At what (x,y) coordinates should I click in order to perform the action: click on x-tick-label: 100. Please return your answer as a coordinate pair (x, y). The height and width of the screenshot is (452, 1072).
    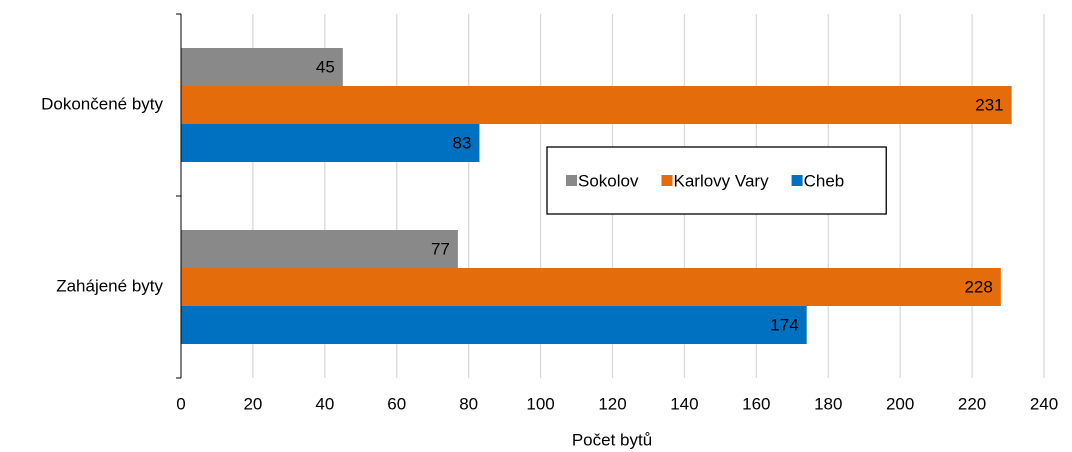
    Looking at the image, I should click on (540, 403).